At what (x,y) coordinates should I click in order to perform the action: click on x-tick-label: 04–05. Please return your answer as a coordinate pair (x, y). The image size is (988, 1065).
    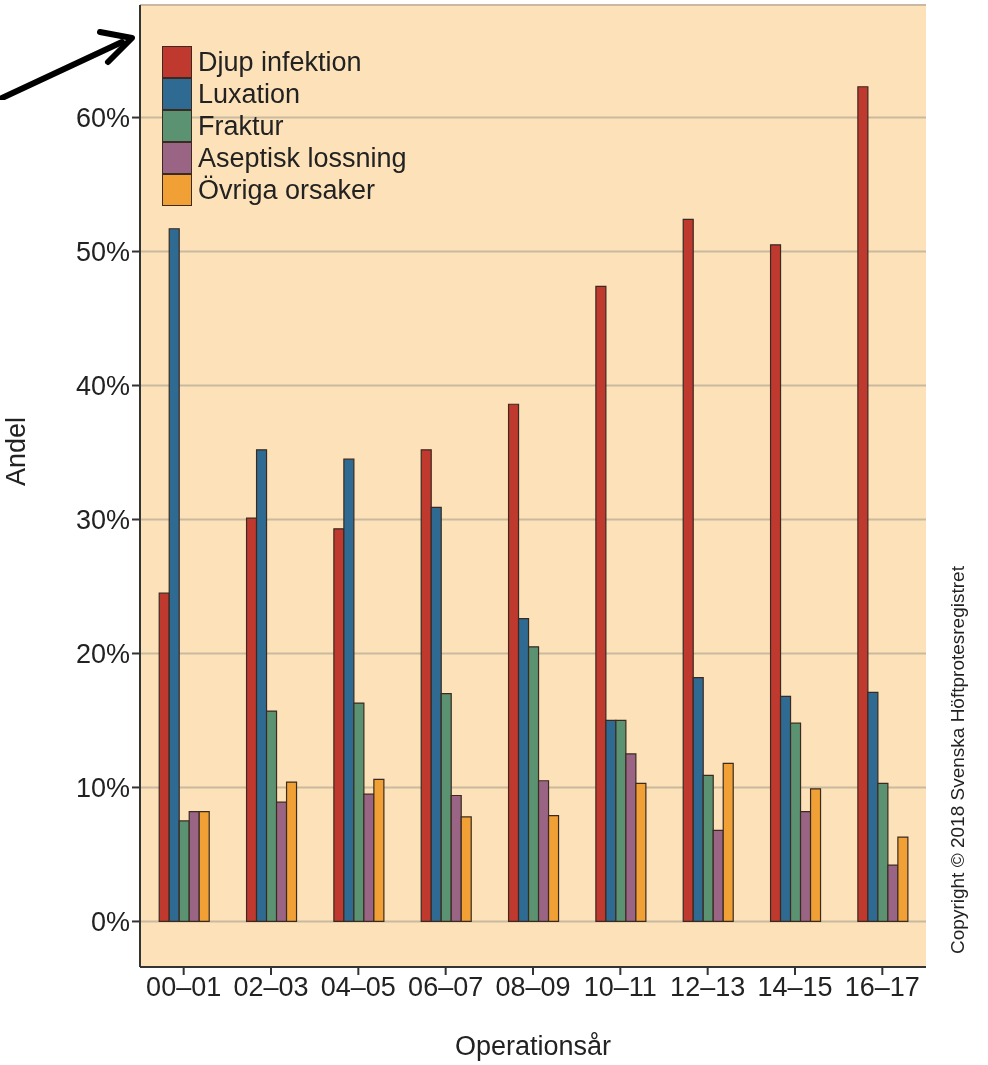
    Looking at the image, I should click on (358, 987).